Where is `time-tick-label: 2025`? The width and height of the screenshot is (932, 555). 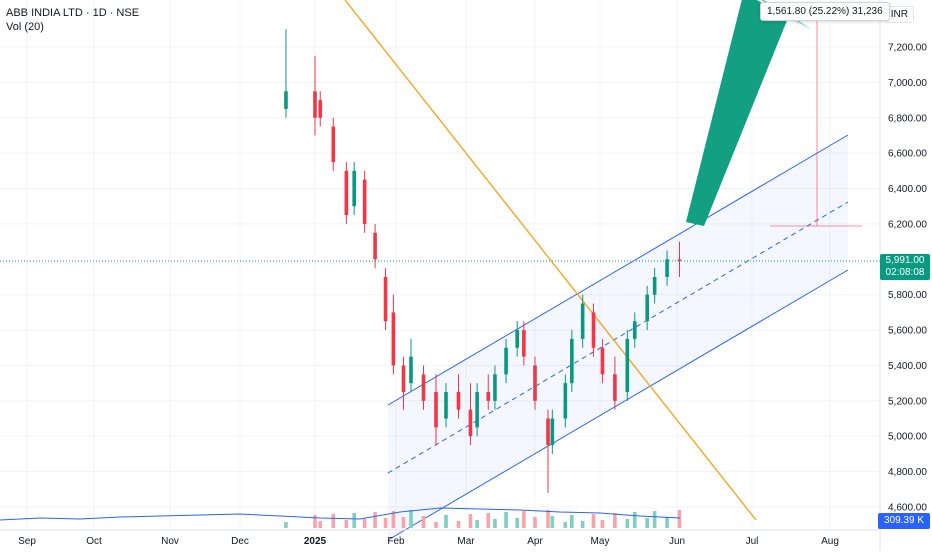 time-tick-label: 2025 is located at coordinates (315, 541).